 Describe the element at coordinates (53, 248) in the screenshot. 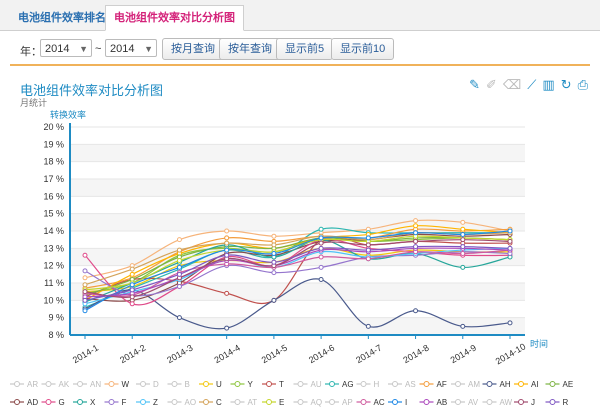

I see `y-tick-label: 13 %` at that location.